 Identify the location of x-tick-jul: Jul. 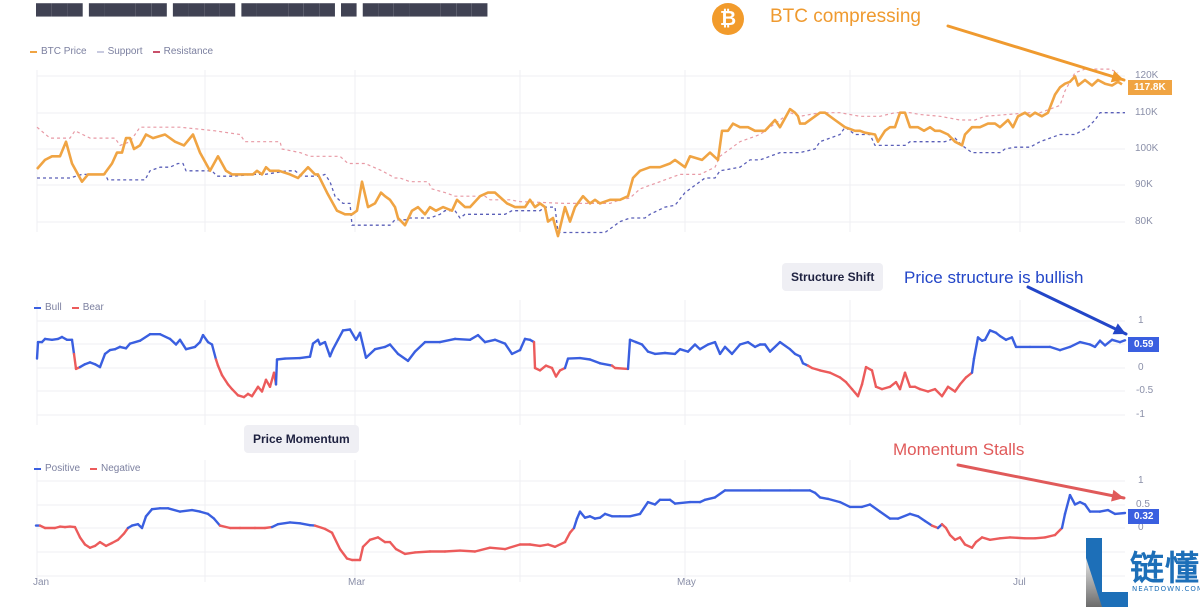
(1019, 582).